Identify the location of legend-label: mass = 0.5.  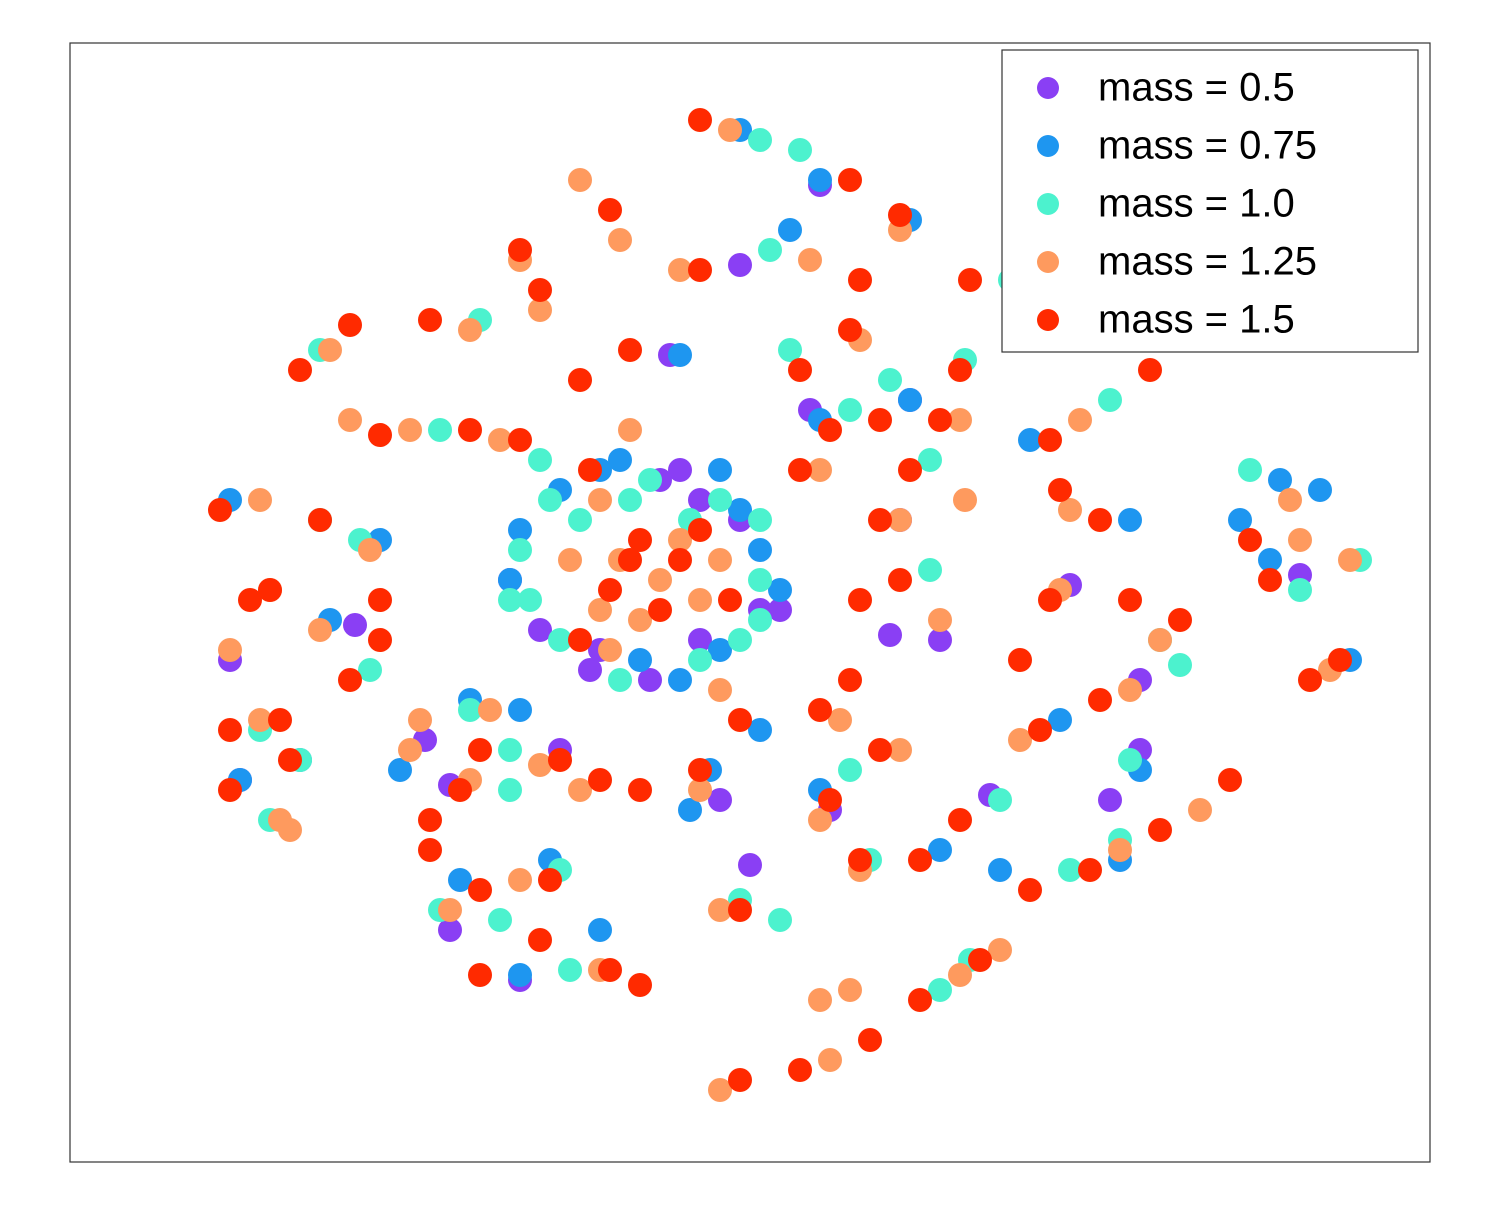
(1196, 88).